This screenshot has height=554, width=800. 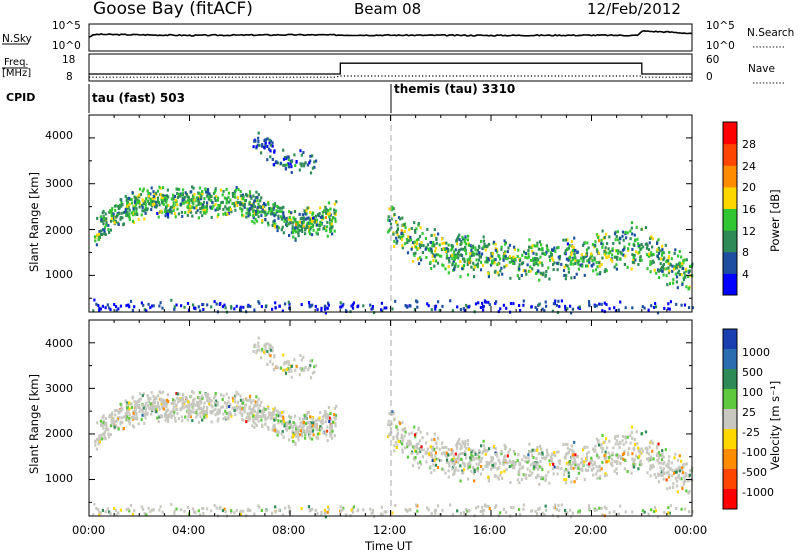 What do you see at coordinates (454, 89) in the screenshot?
I see `cpid-mode-2: themis (tau) 3310` at bounding box center [454, 89].